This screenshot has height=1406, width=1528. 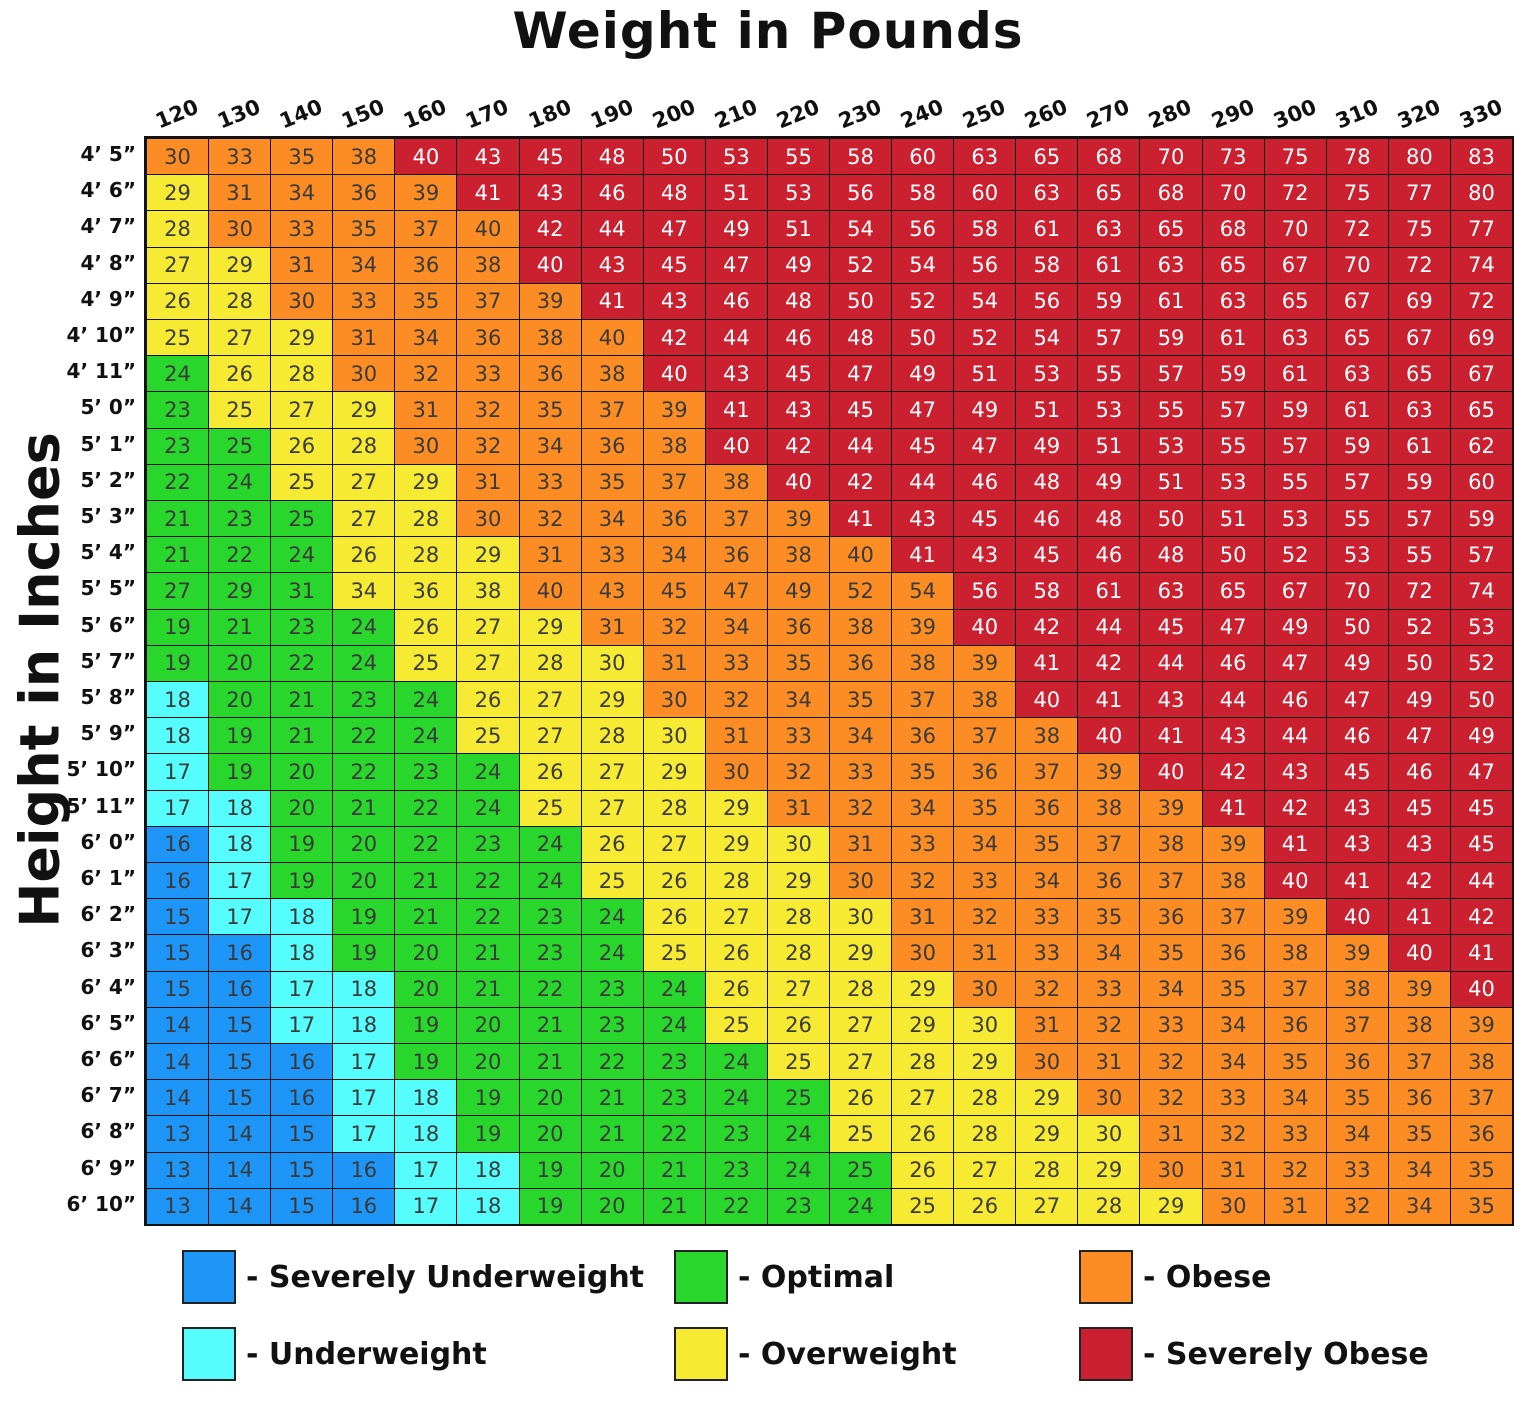 I want to click on bmi-cell: 80, so click(x=1419, y=157).